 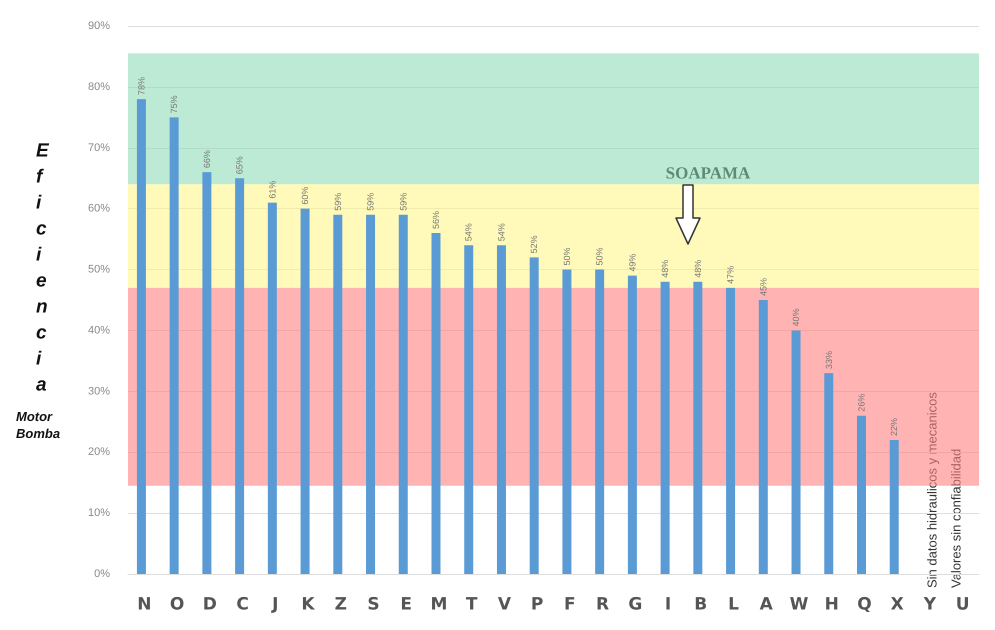 I want to click on data-label: 26%, so click(x=861, y=403).